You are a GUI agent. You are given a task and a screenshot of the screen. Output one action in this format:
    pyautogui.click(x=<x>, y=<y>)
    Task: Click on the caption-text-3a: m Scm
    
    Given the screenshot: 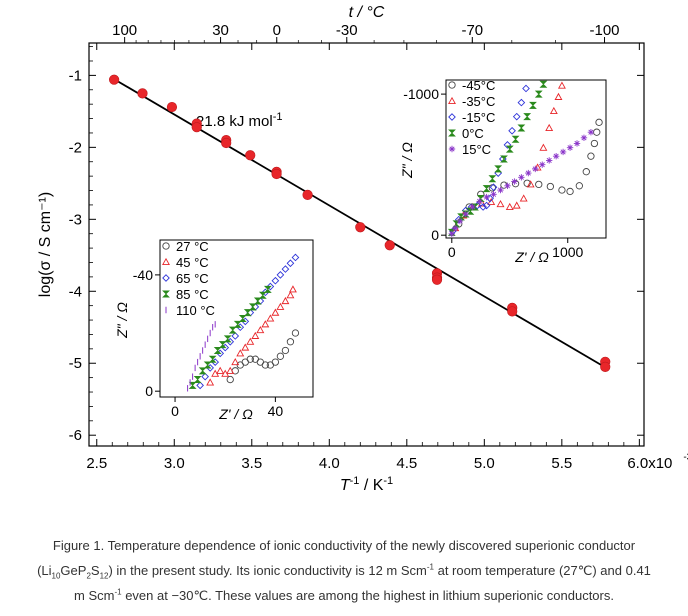 What is the action you would take?
    pyautogui.click(x=94, y=595)
    